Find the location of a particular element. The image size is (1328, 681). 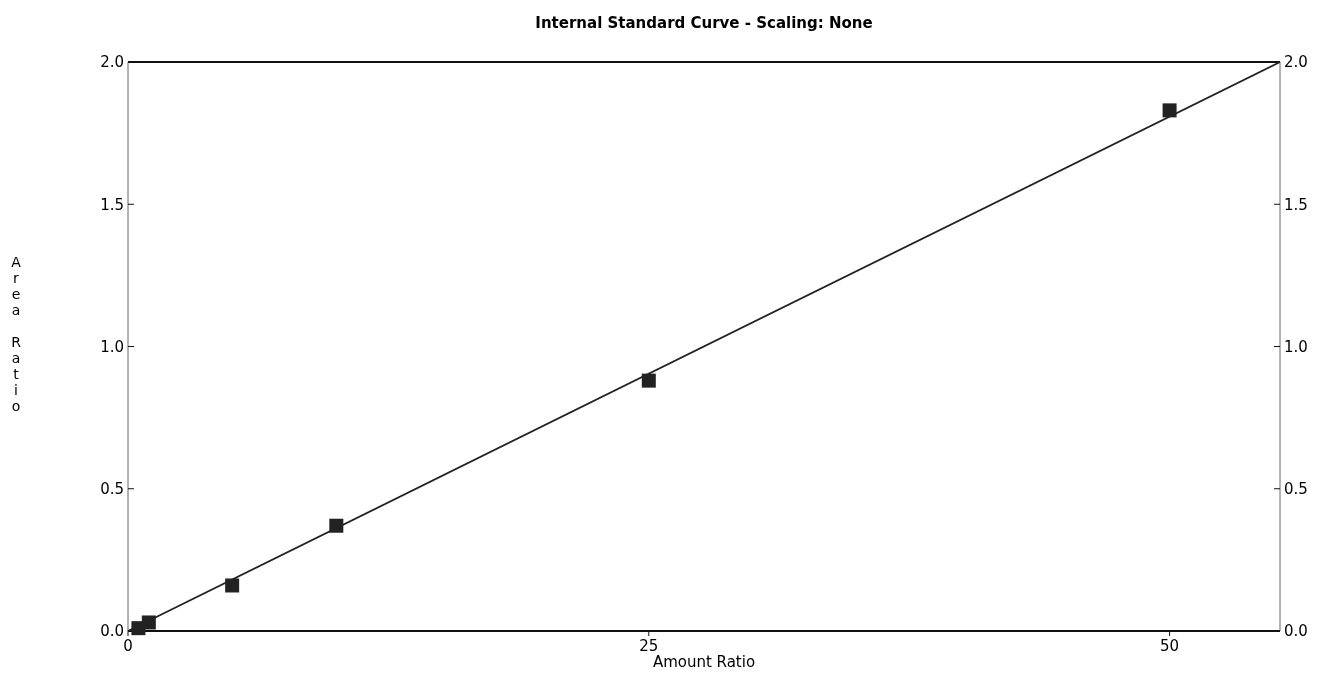

x-tick-label: 0 is located at coordinates (128, 646).